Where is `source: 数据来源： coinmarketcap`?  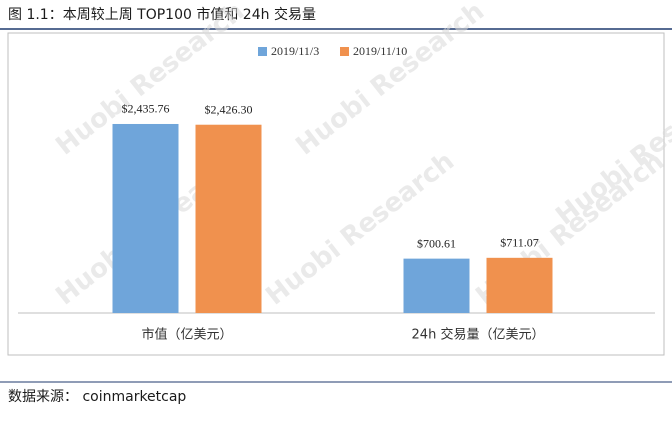
source: 数据来源： coinmarketcap is located at coordinates (97, 397).